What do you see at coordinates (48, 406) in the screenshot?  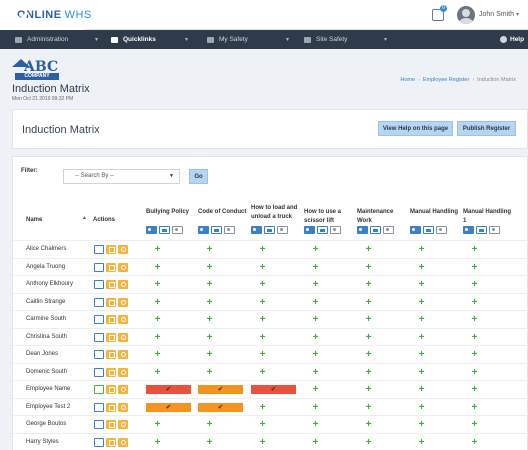 I see `employee-name: Employee Test 2` at bounding box center [48, 406].